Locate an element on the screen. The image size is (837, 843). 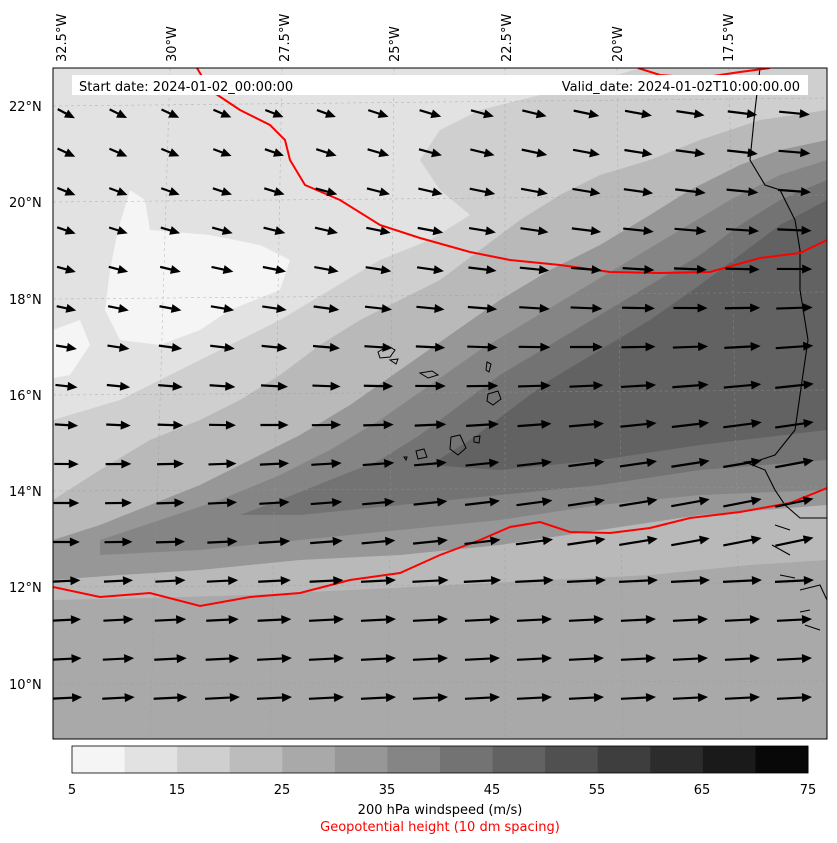
island-sao-vicente is located at coordinates (393, 361).